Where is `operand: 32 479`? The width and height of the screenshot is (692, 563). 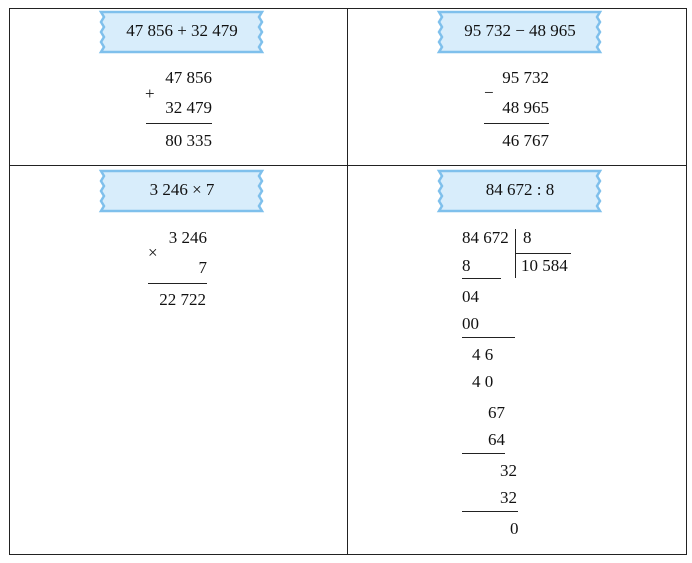
operand: 32 479 is located at coordinates (188, 107).